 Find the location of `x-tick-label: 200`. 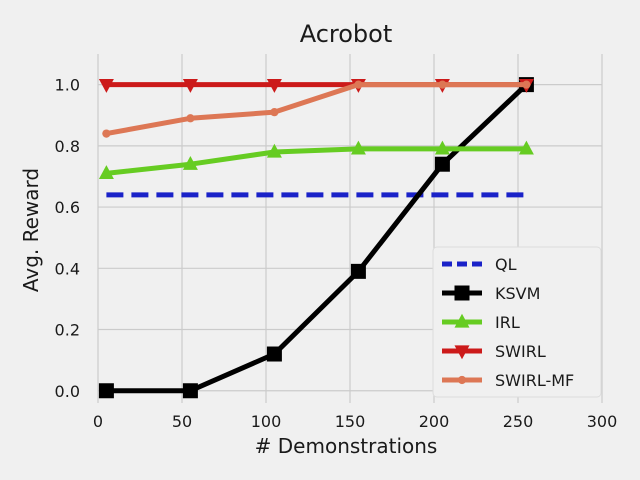

x-tick-label: 200 is located at coordinates (434, 421).